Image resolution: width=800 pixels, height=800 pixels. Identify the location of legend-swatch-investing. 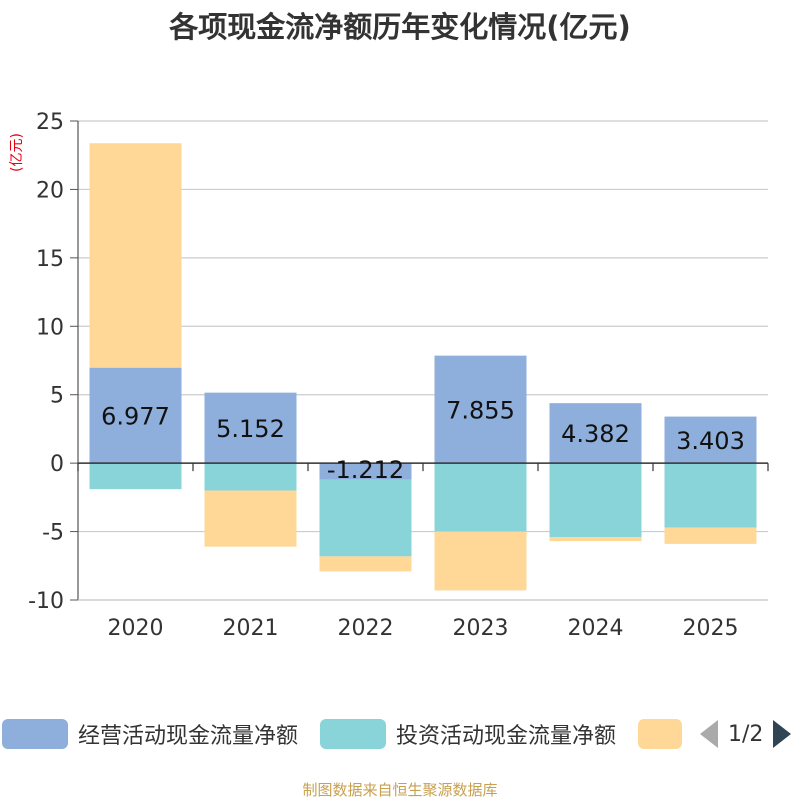
(353, 734).